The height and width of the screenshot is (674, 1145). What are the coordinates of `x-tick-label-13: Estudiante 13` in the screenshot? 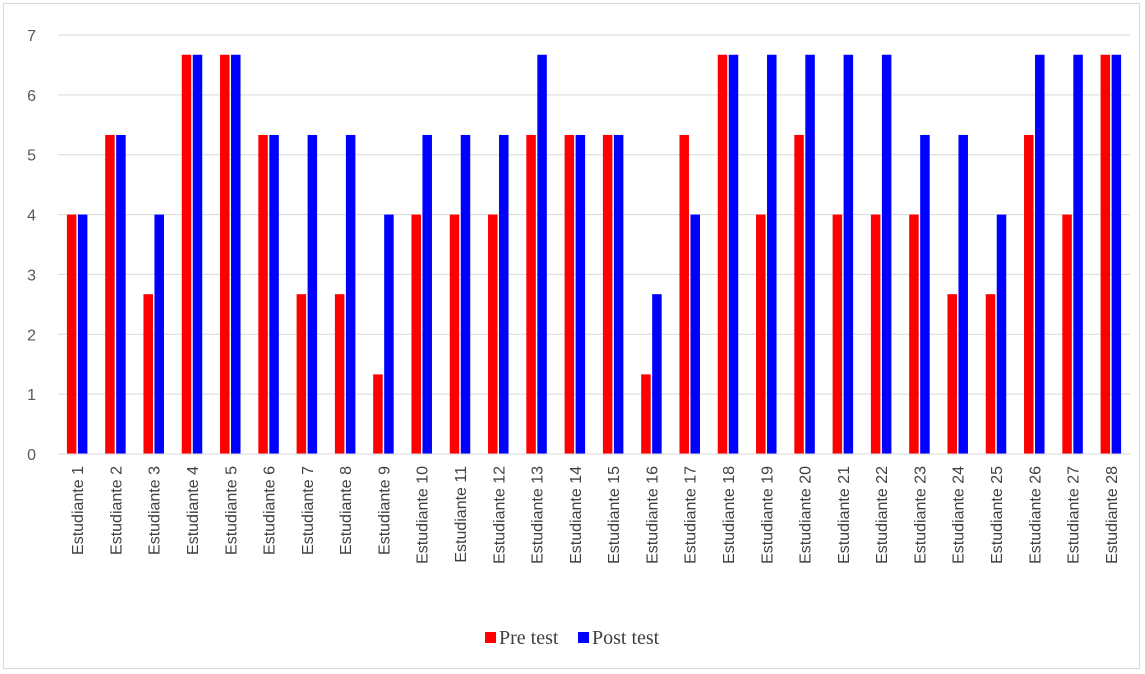 It's located at (538, 515).